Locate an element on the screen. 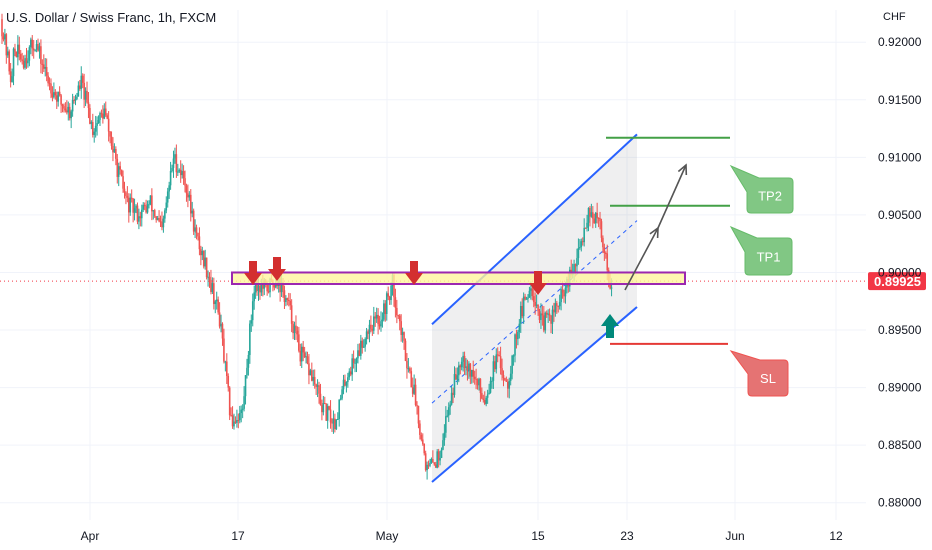 This screenshot has width=932, height=550. channel-upper-line is located at coordinates (534, 229).